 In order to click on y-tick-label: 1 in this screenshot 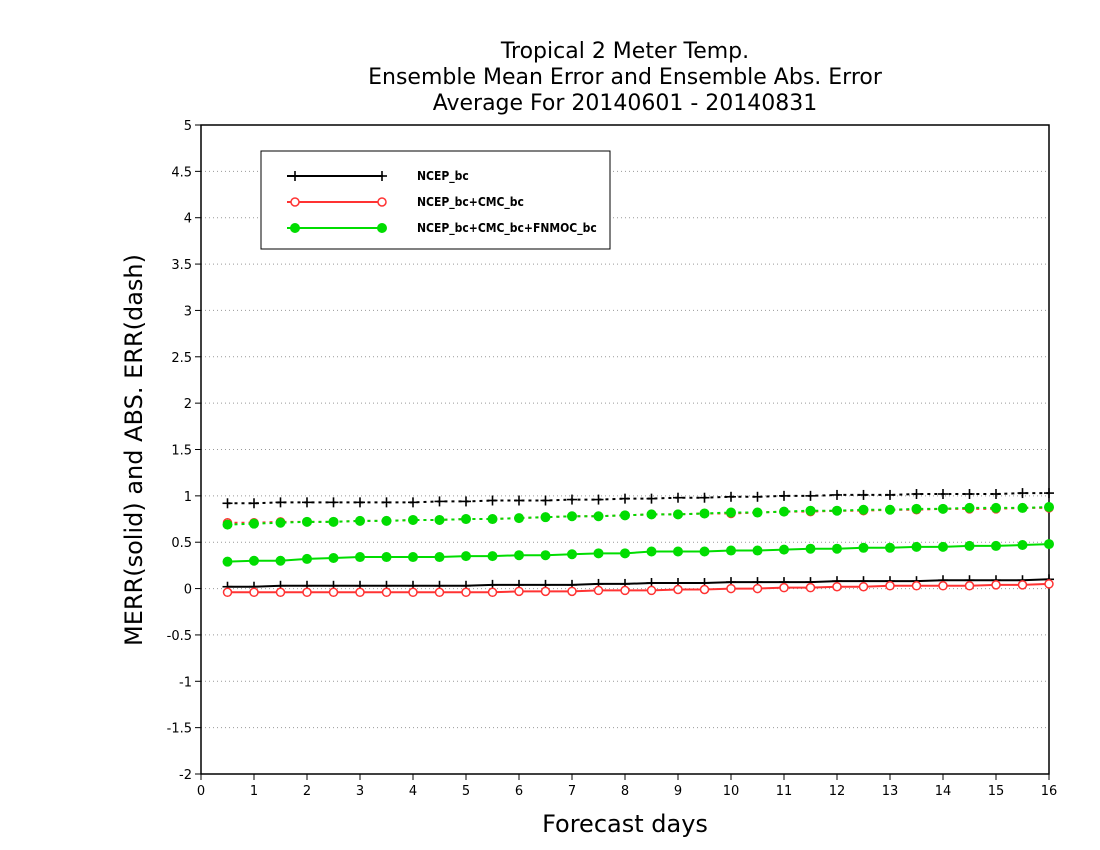, I will do `click(188, 497)`.